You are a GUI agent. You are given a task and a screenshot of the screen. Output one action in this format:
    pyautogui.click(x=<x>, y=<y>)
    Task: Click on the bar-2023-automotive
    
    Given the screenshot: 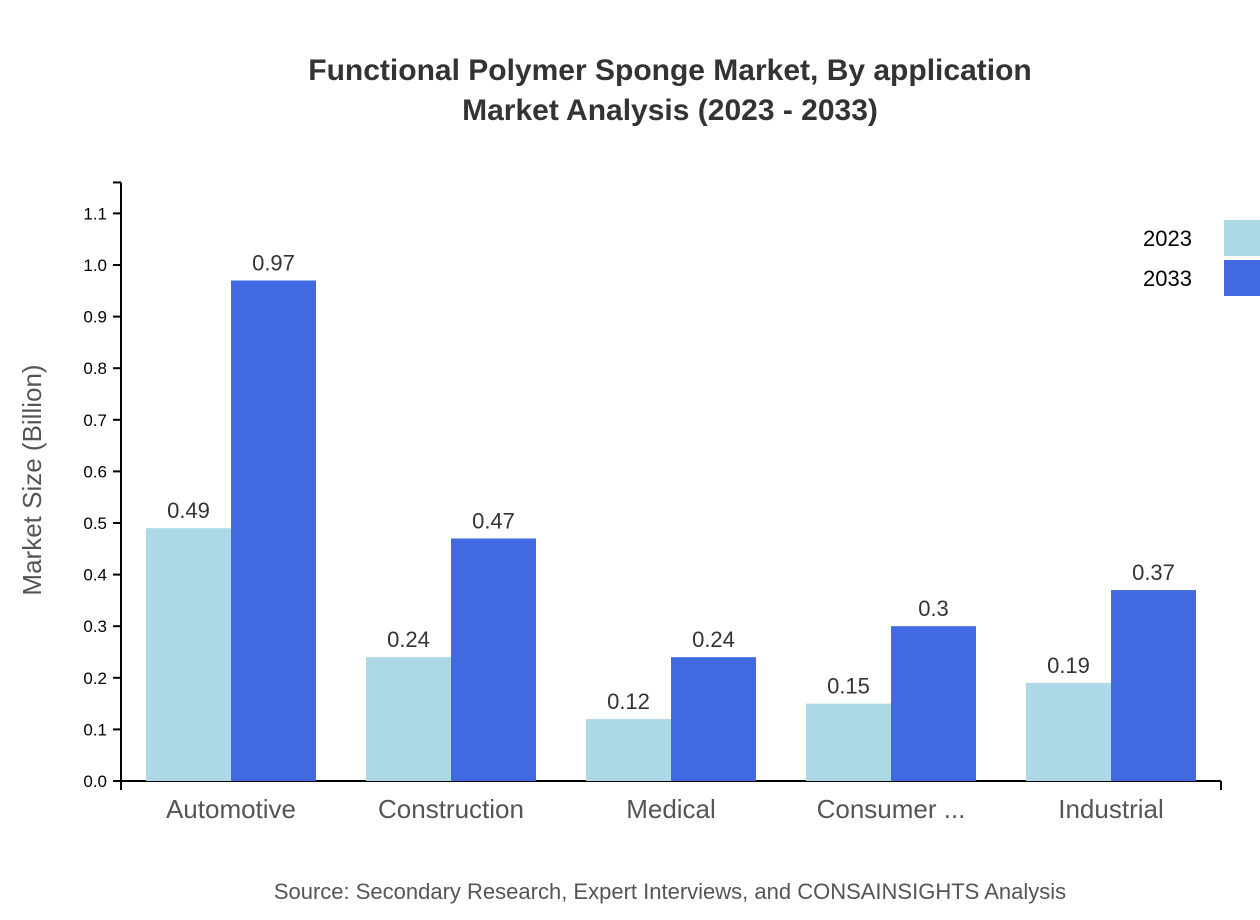 What is the action you would take?
    pyautogui.click(x=188, y=654)
    